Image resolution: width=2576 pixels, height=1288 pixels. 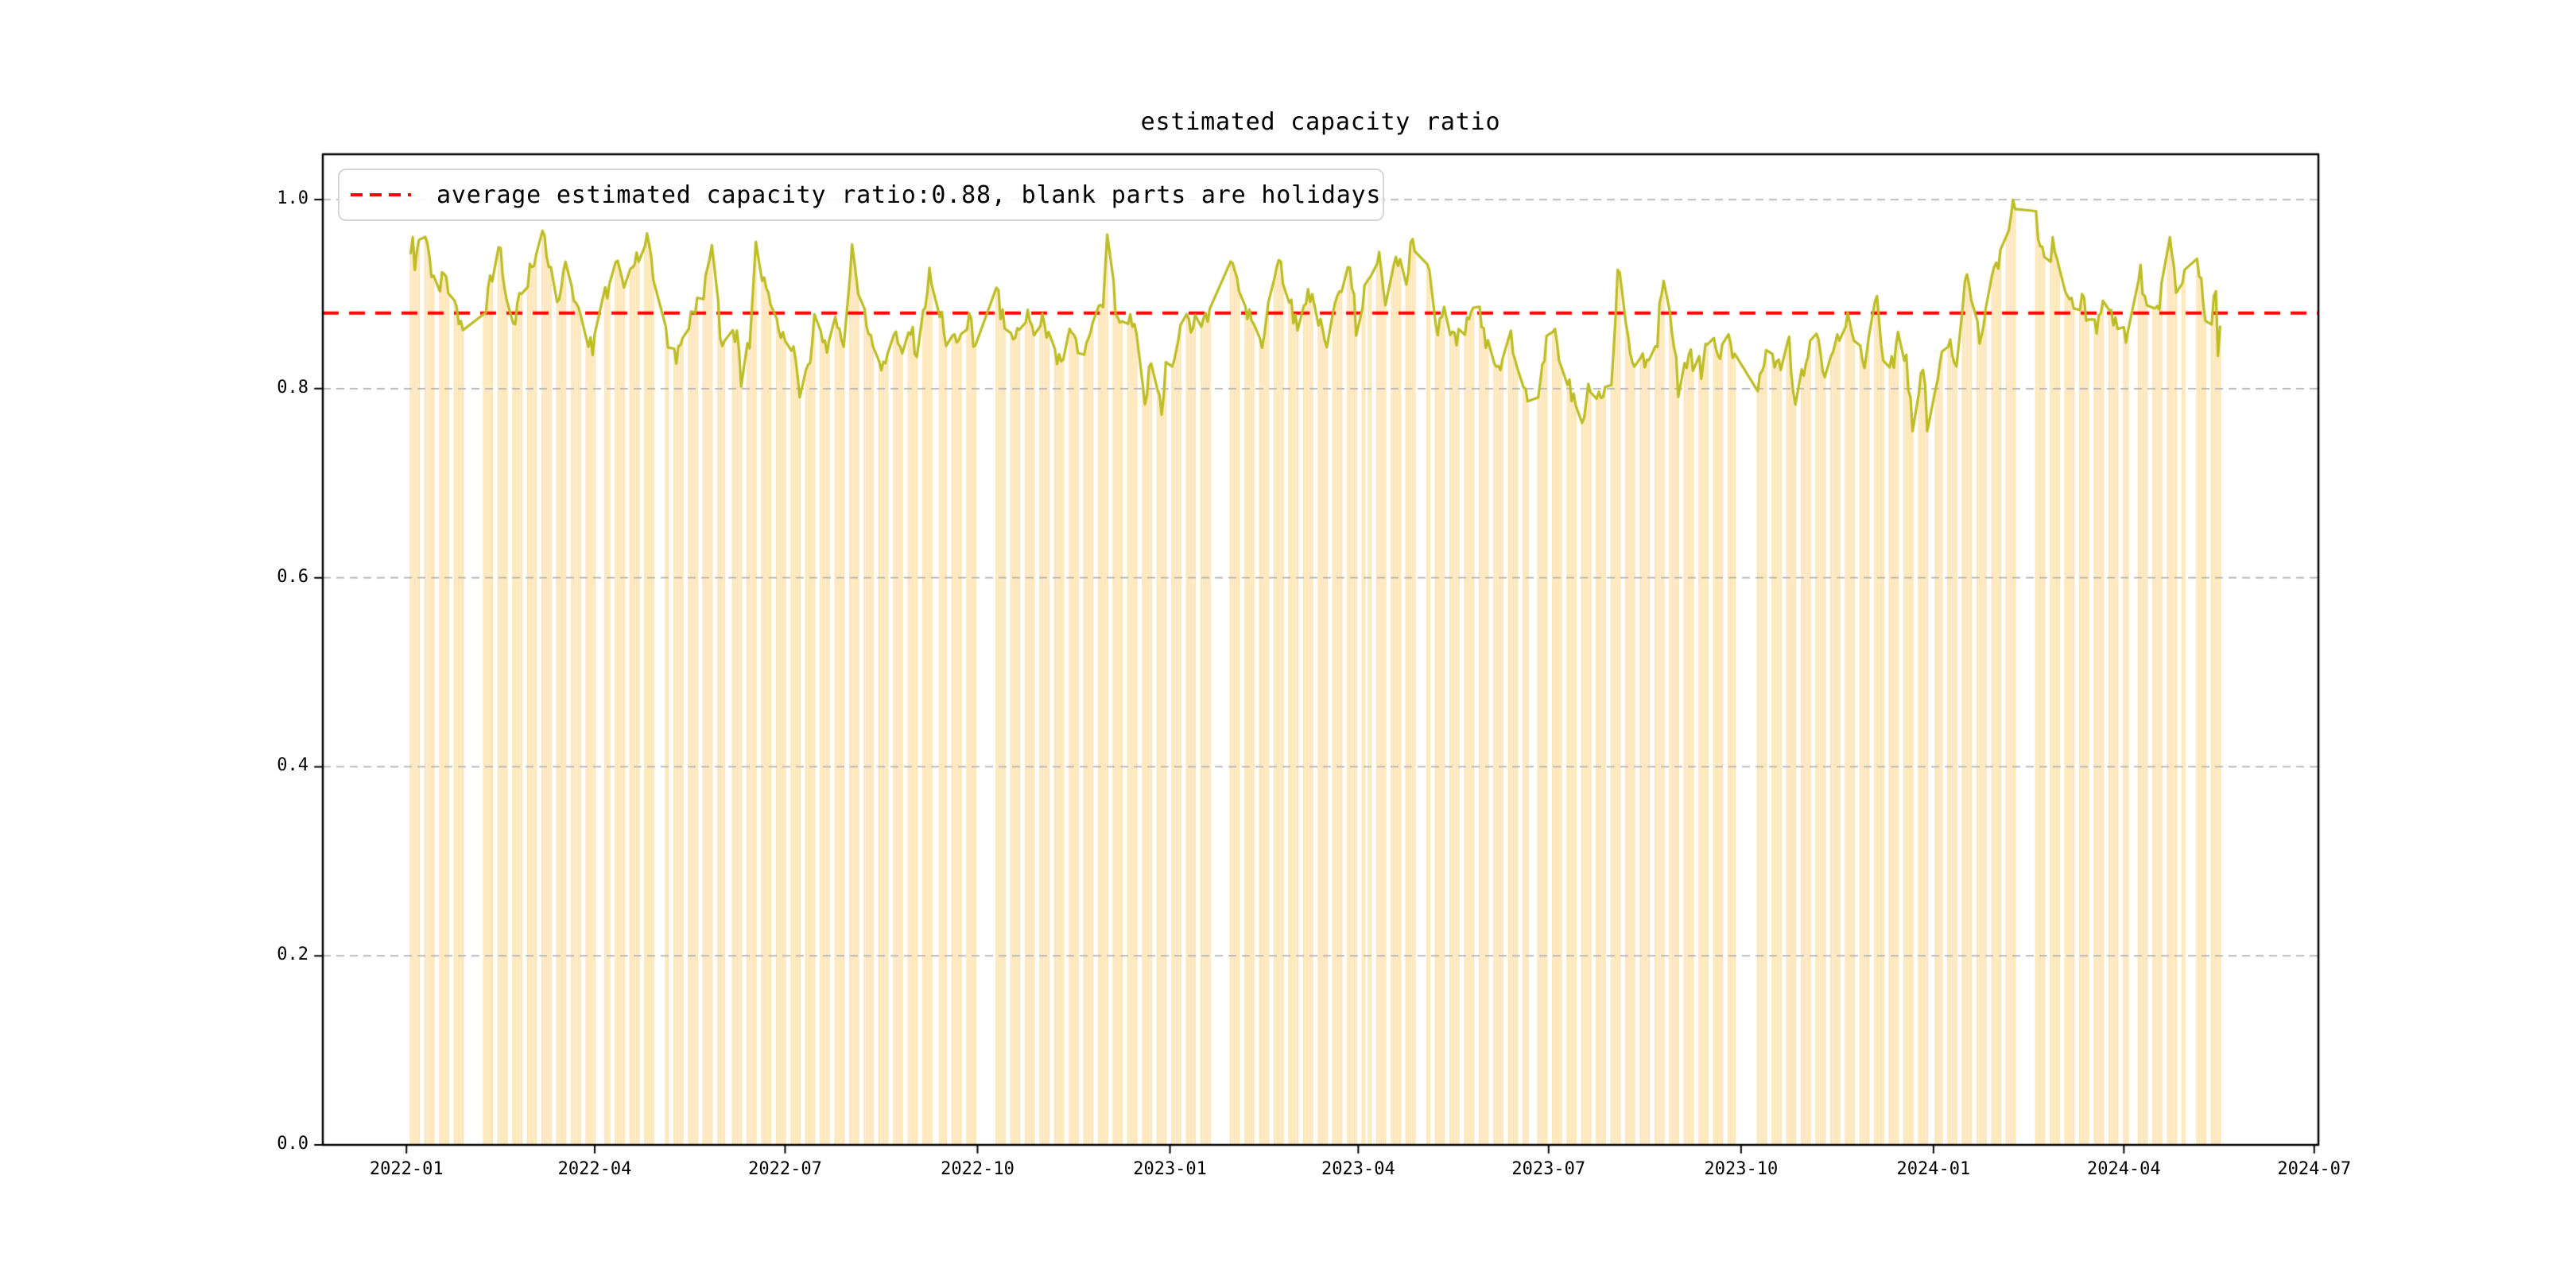 I want to click on y-tick-label: 0.0, so click(x=292, y=1144).